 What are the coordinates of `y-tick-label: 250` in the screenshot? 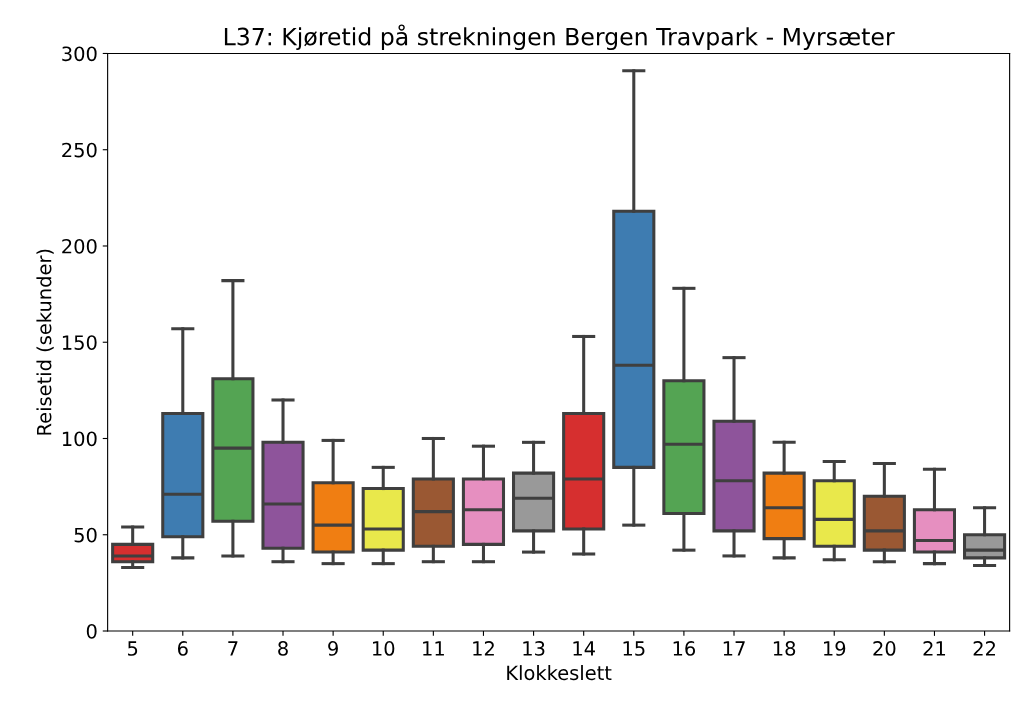 It's located at (79, 150).